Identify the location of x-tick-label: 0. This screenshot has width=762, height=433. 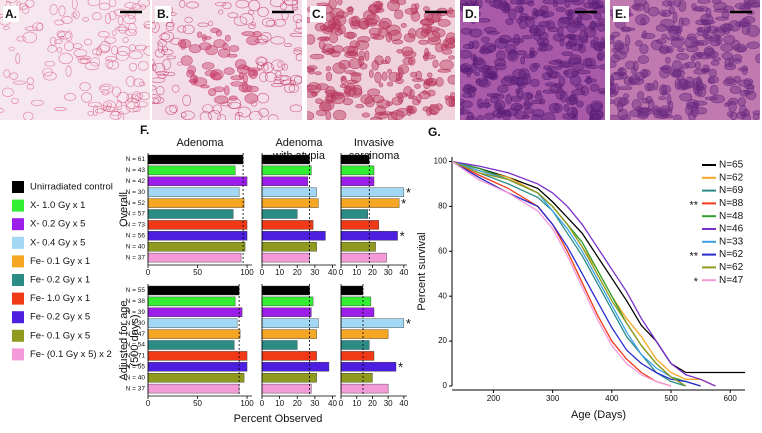
(148, 403).